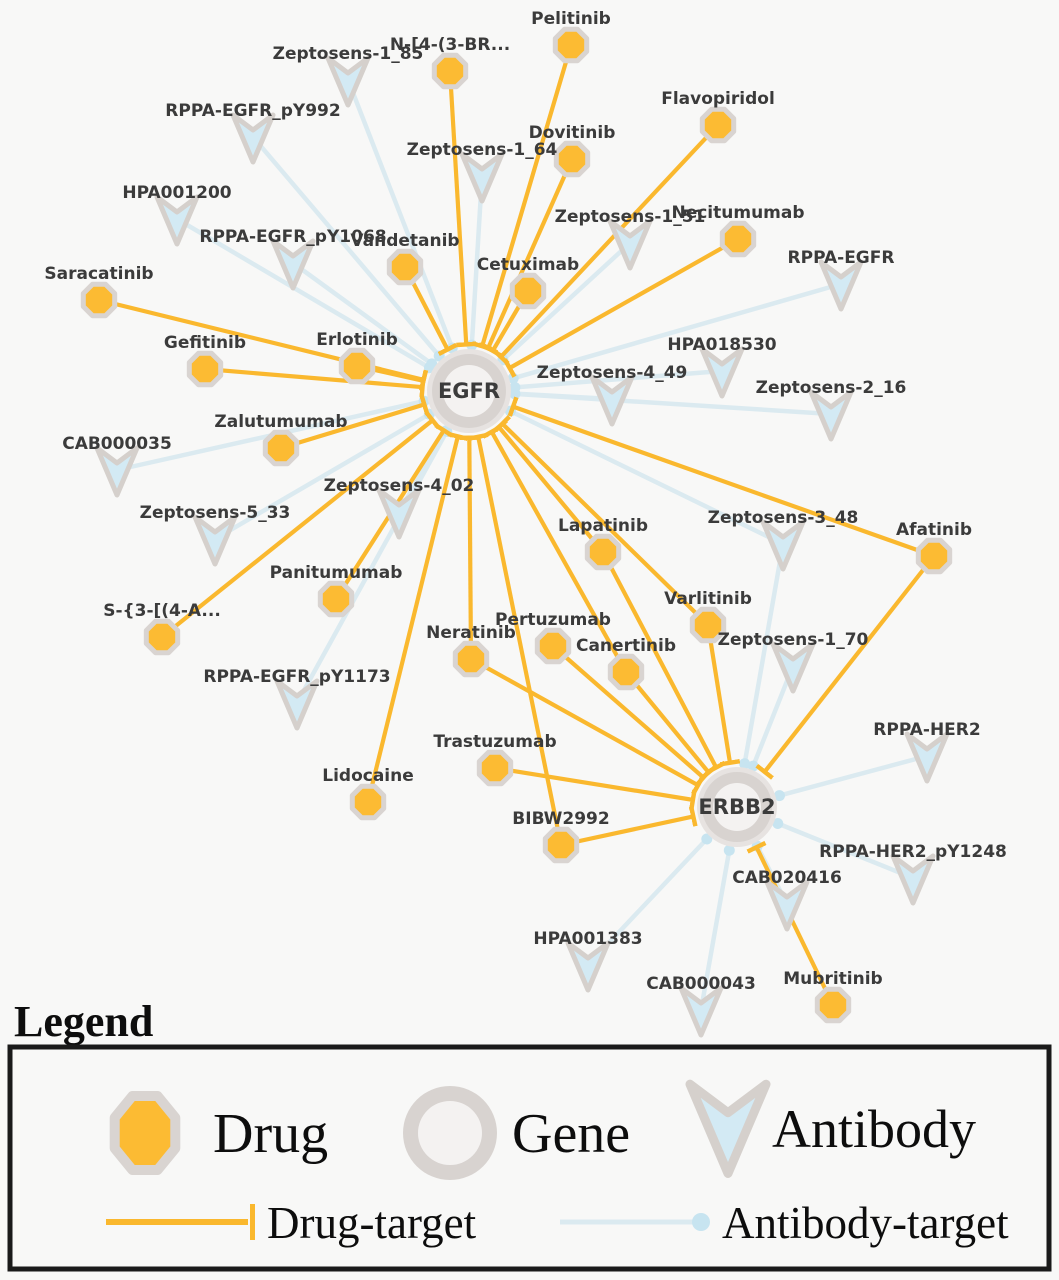 Image resolution: width=1059 pixels, height=1280 pixels. What do you see at coordinates (841, 258) in the screenshot?
I see `node-label: RPPA-EGFR` at bounding box center [841, 258].